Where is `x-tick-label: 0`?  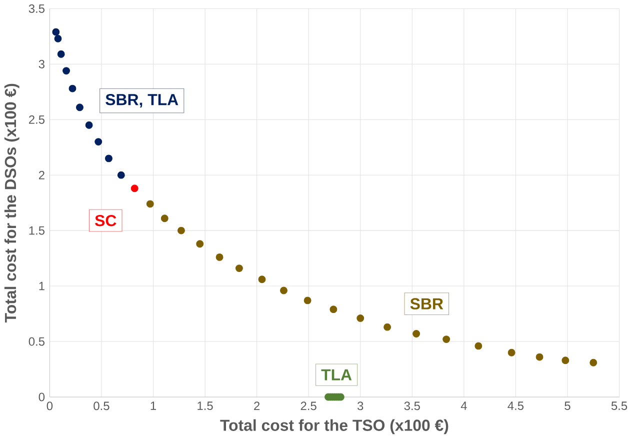
x-tick-label: 0 is located at coordinates (49, 406).